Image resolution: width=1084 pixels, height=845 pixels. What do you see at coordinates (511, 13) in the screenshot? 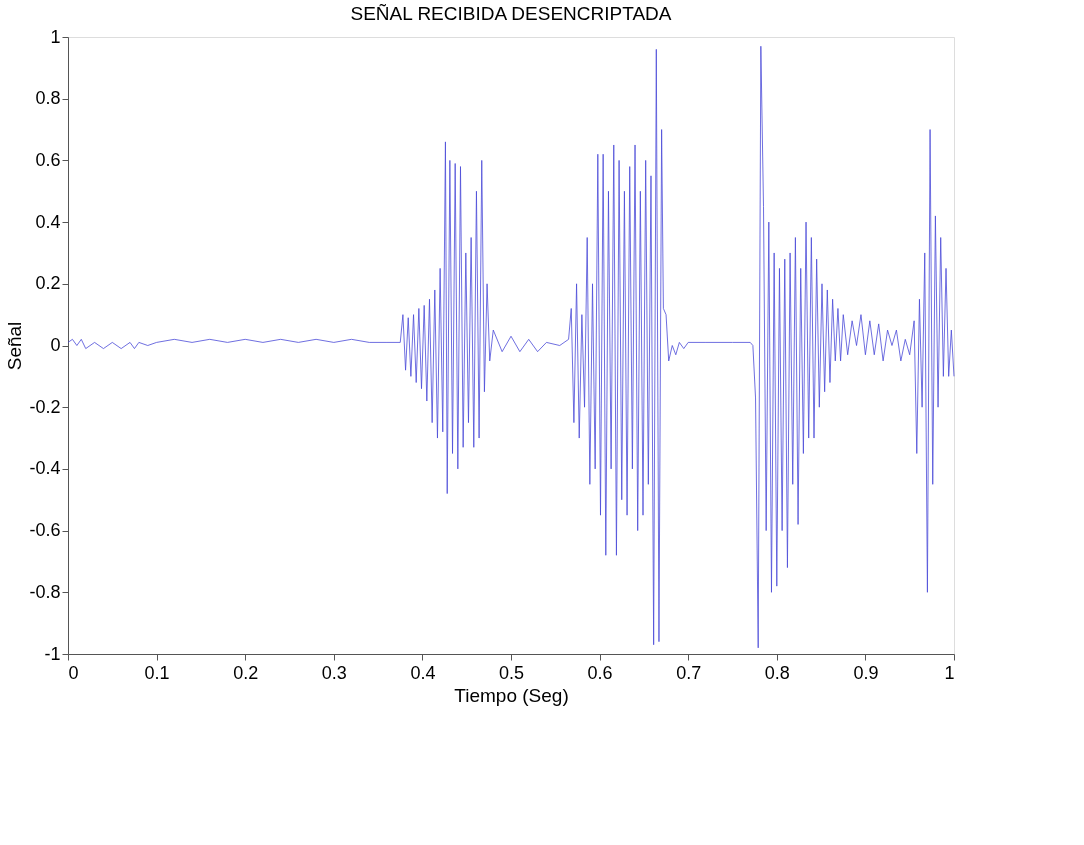
I see `chart-title: SEÑAL RECIBIDA DESENCRIPTADA` at bounding box center [511, 13].